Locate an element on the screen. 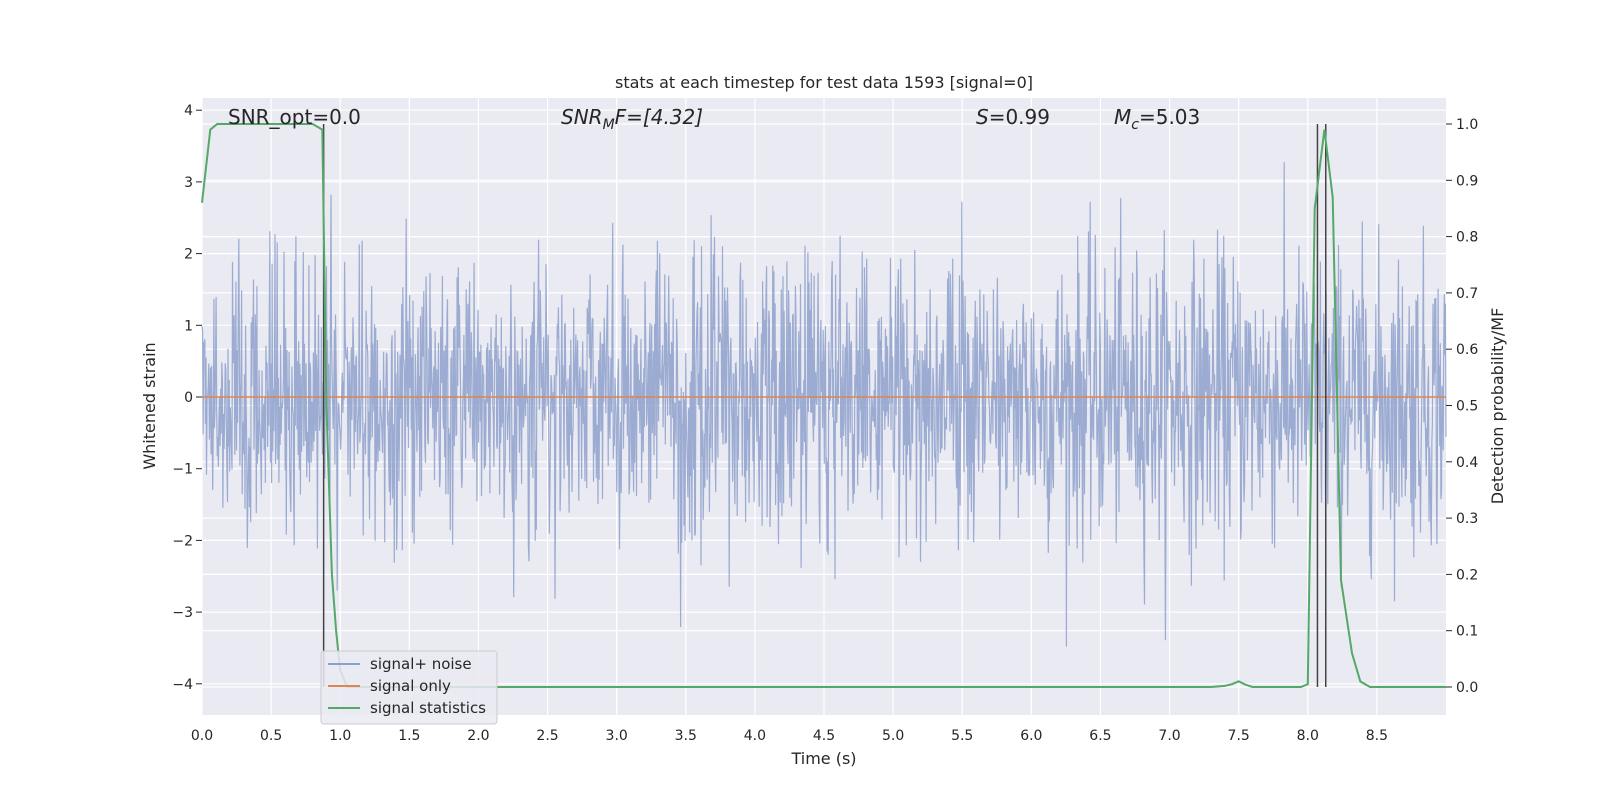 The width and height of the screenshot is (1600, 800). y-tick-label: −1 is located at coordinates (182, 470).